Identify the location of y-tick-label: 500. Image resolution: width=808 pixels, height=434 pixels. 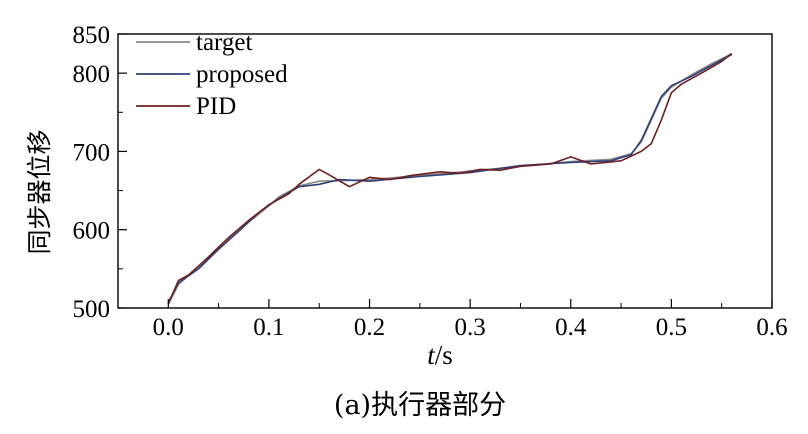
(92, 309).